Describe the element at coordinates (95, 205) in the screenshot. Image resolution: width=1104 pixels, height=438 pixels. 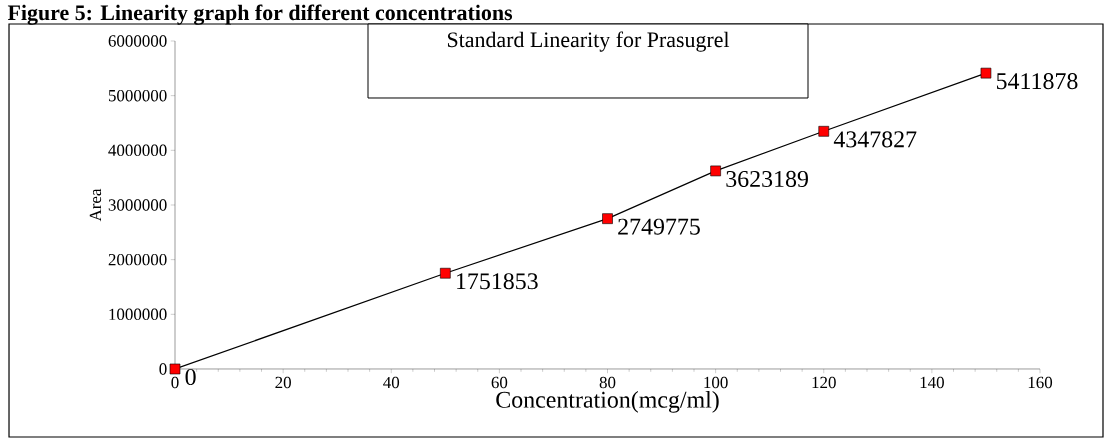
I see `y-axis-title: Area` at that location.